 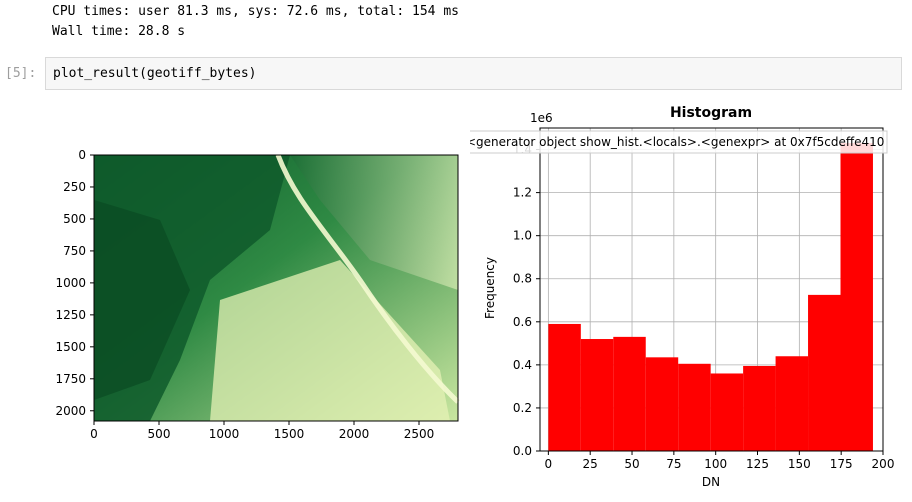 I want to click on histogram-xtick-label: 0, so click(x=549, y=464).